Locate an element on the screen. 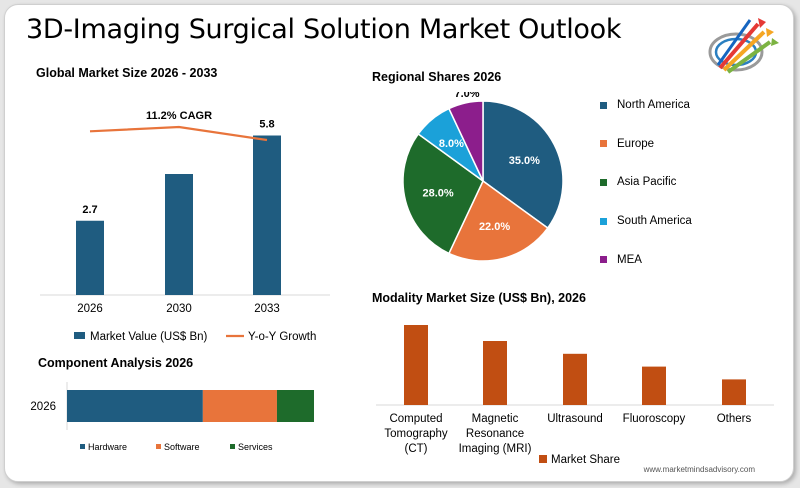  component-segment-services is located at coordinates (295, 406).